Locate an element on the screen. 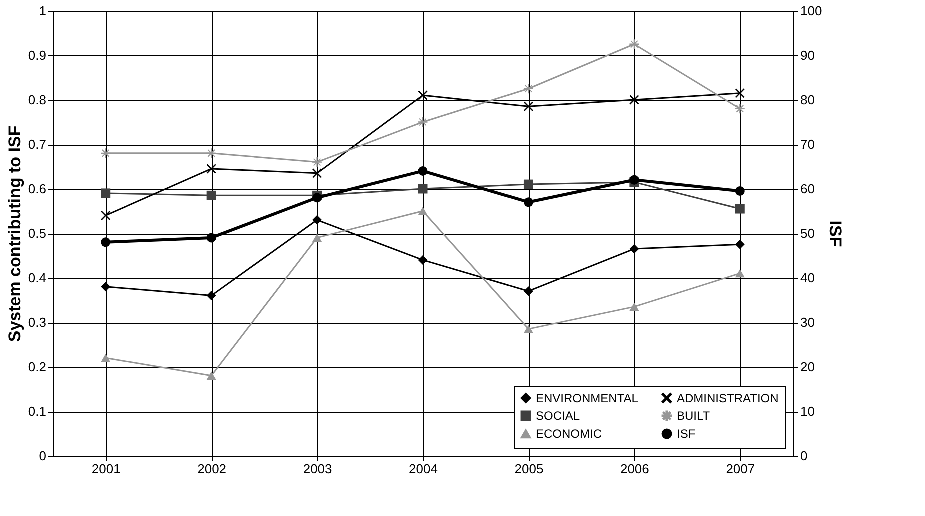  y-tick-label: 0.8 is located at coordinates (37, 100).